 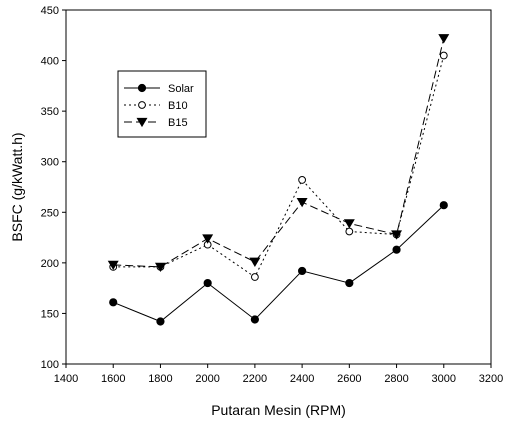 I want to click on legend-marker-b10, so click(x=142, y=105).